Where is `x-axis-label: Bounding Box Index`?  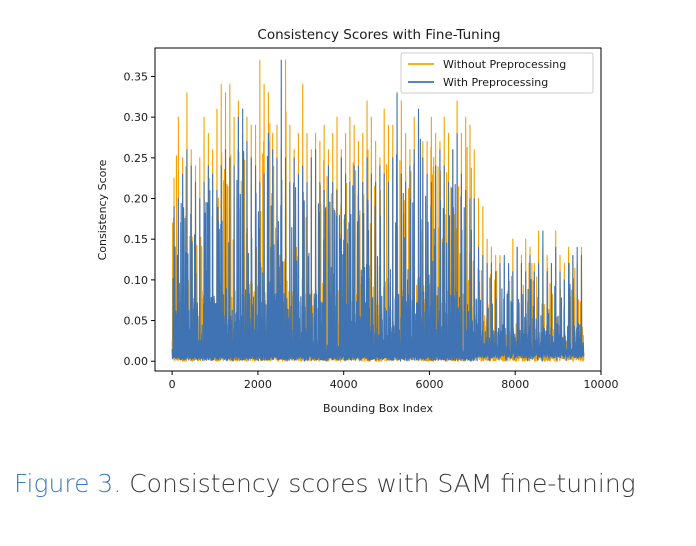 x-axis-label: Bounding Box Index is located at coordinates (378, 408).